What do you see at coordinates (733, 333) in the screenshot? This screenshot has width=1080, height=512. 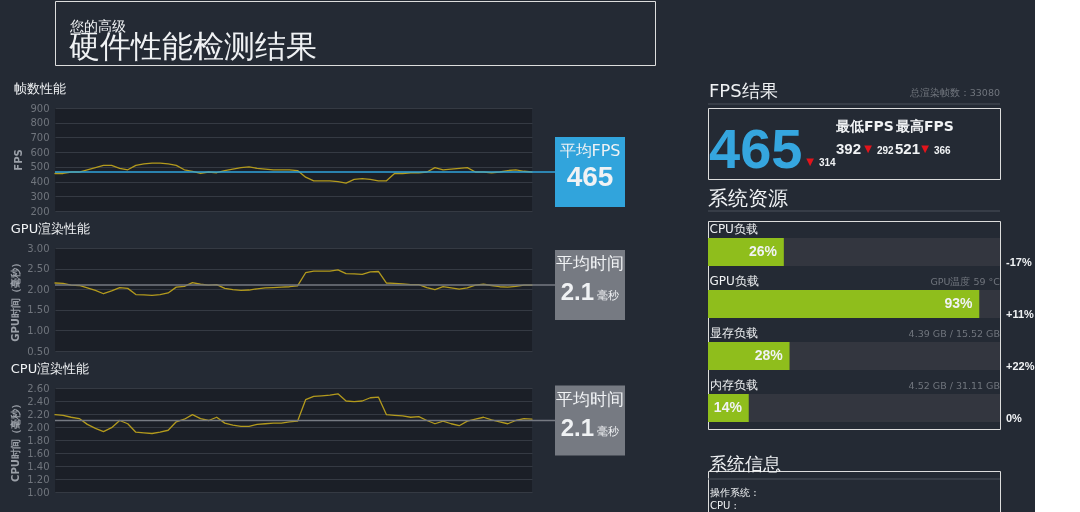 I see `y-tick-label: 显存负载` at bounding box center [733, 333].